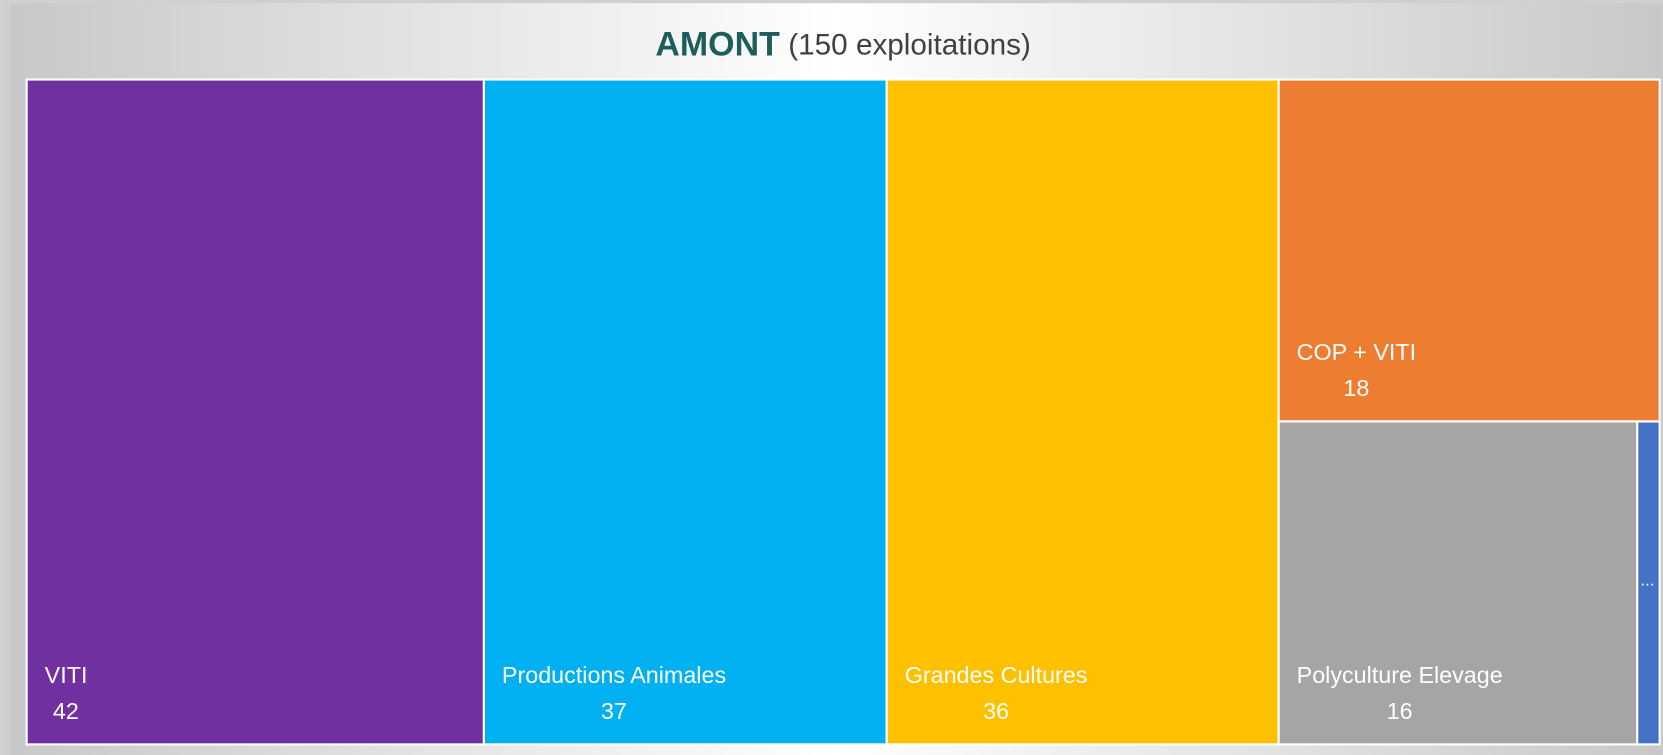 The height and width of the screenshot is (755, 1663). I want to click on title-group: AMONT (150 exploitations), so click(842, 45).